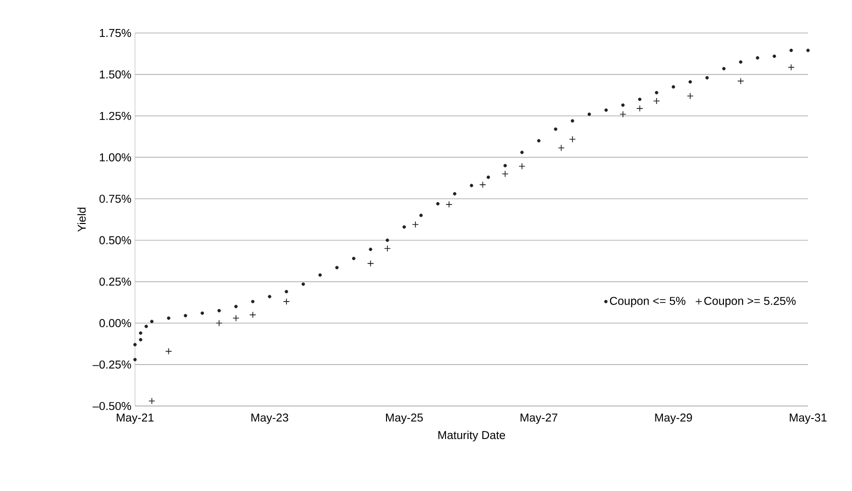  Describe the element at coordinates (81, 220) in the screenshot. I see `y-axis-title: Yield` at that location.